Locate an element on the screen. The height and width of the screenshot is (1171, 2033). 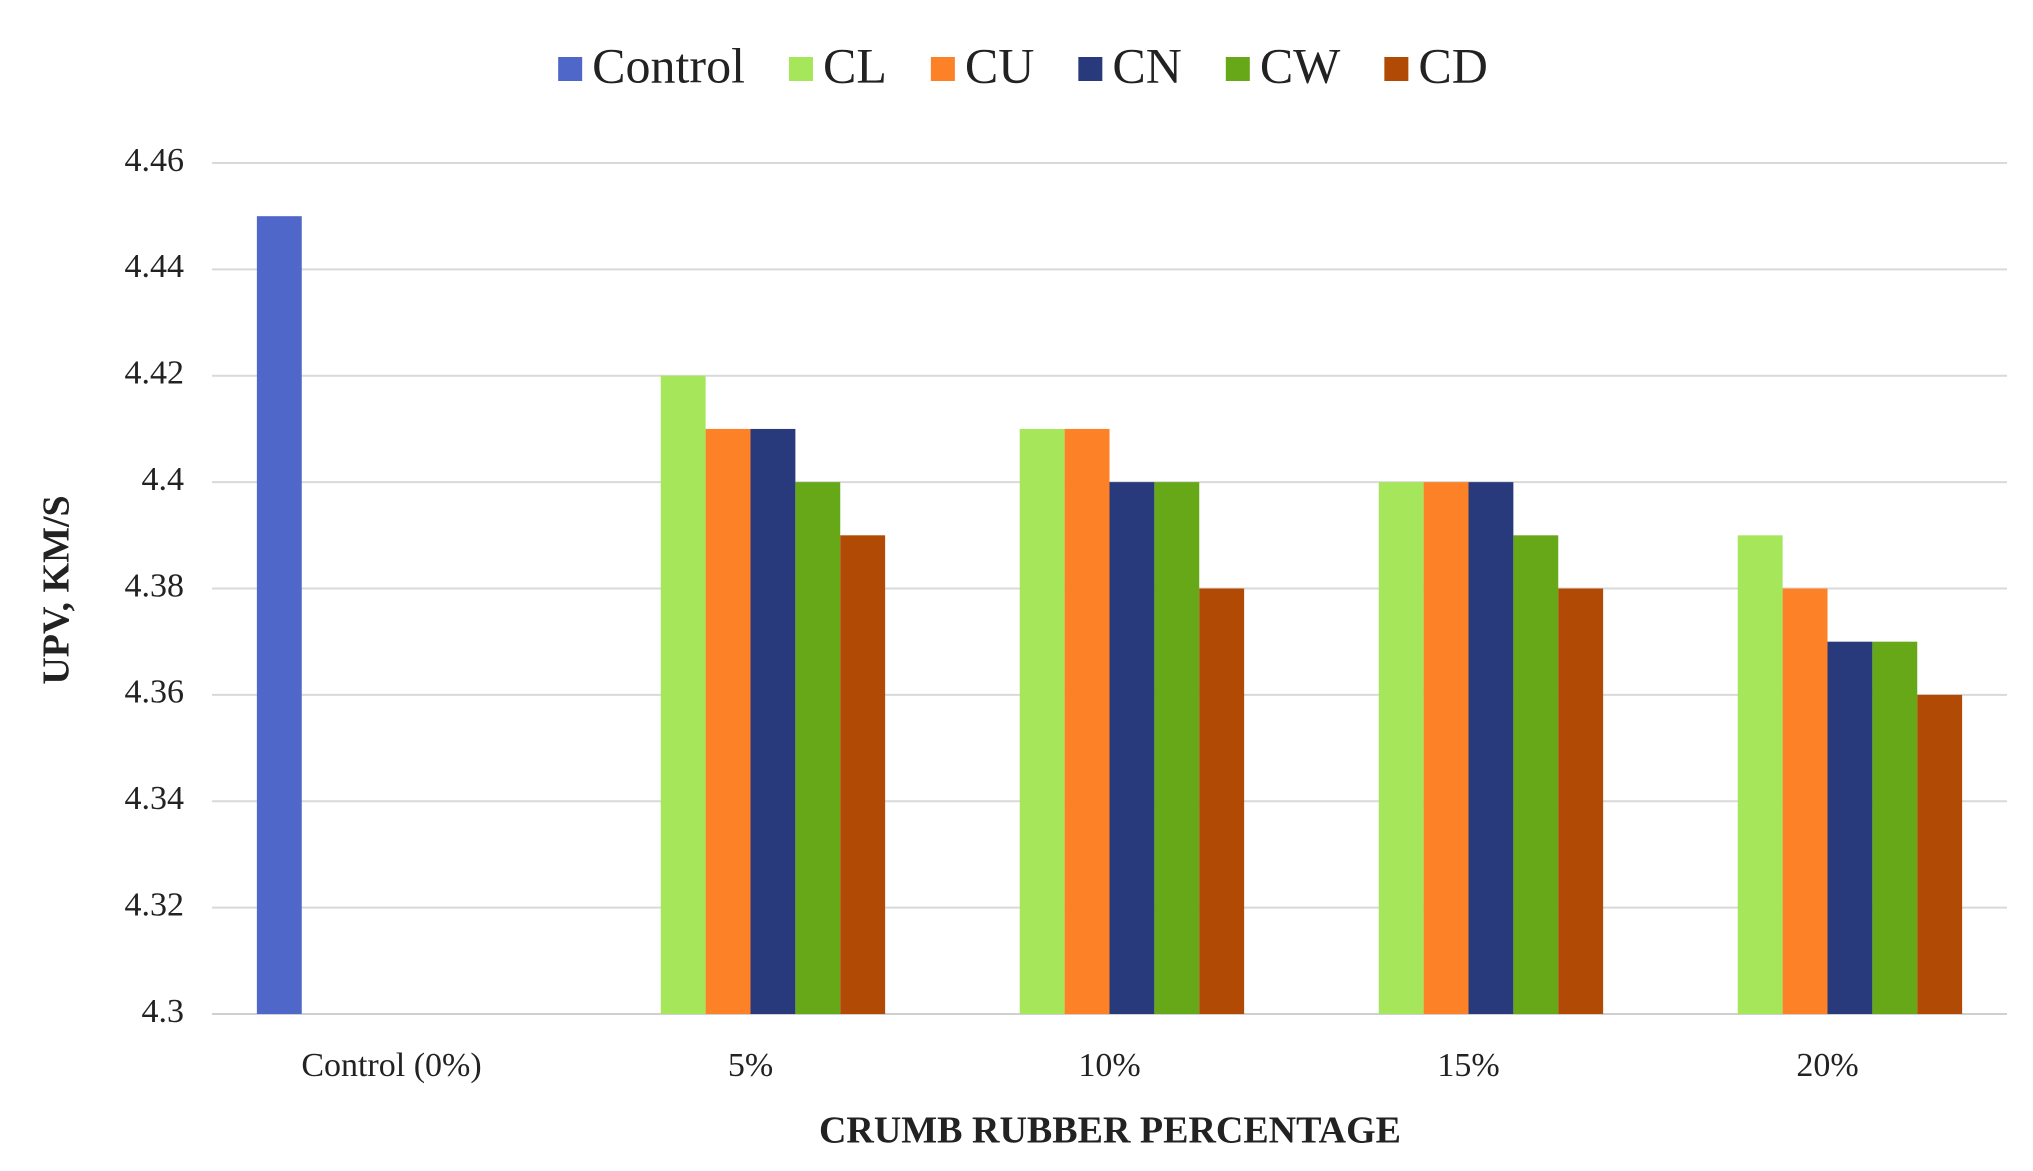
y-tick-label: 4.3 is located at coordinates (163, 1011).